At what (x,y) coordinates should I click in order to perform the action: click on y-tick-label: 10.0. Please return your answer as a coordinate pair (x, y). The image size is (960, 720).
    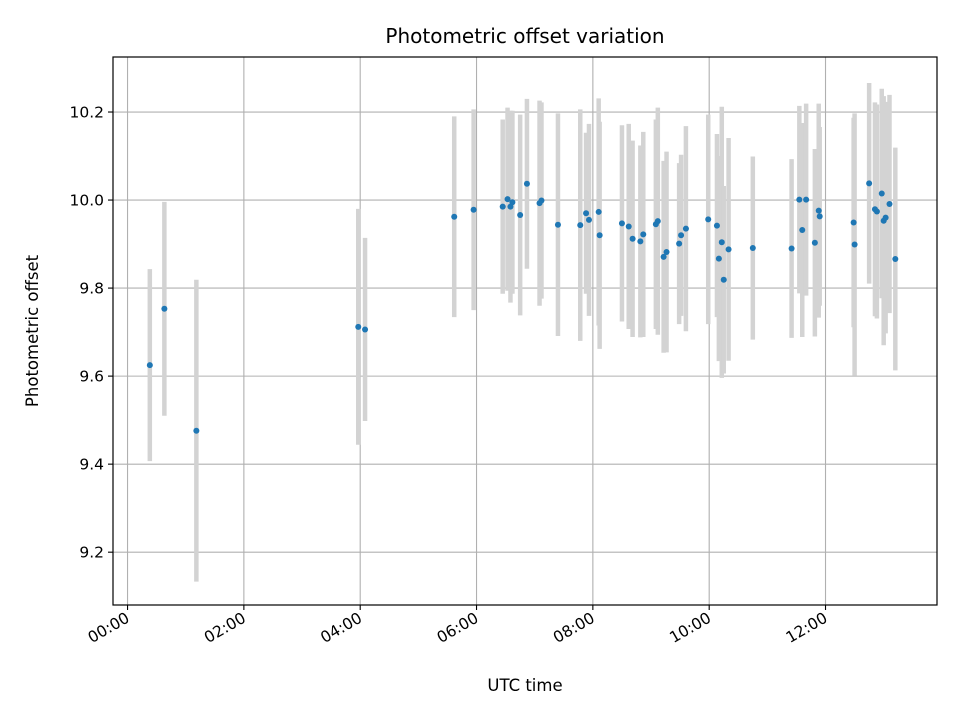
    Looking at the image, I should click on (86, 201).